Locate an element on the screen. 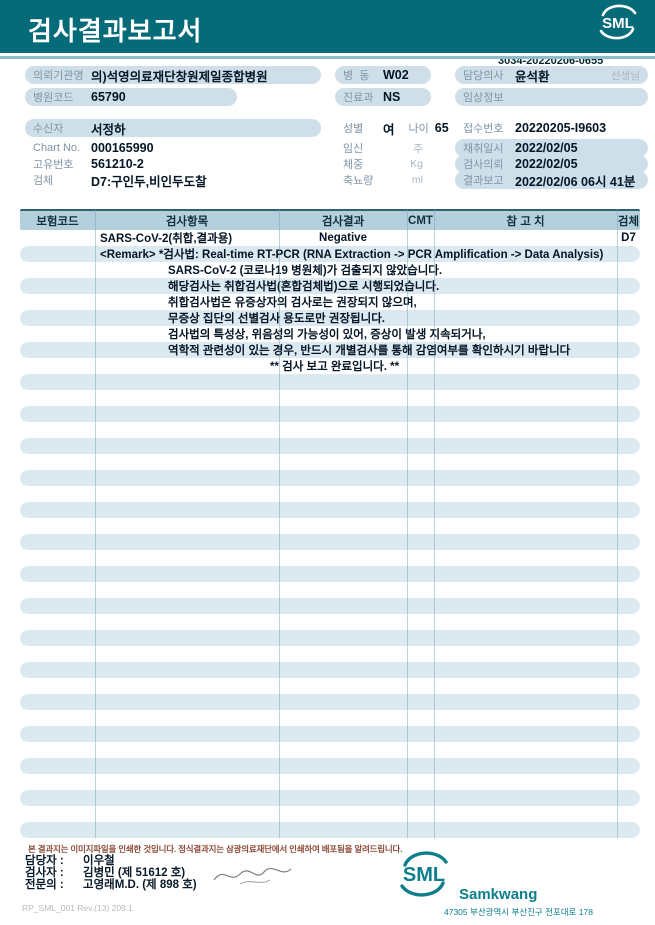 The width and height of the screenshot is (655, 925). remark-text: 해당검사는 취합검사법(혼합검체법)으로 시행되었습니다. is located at coordinates (304, 287).